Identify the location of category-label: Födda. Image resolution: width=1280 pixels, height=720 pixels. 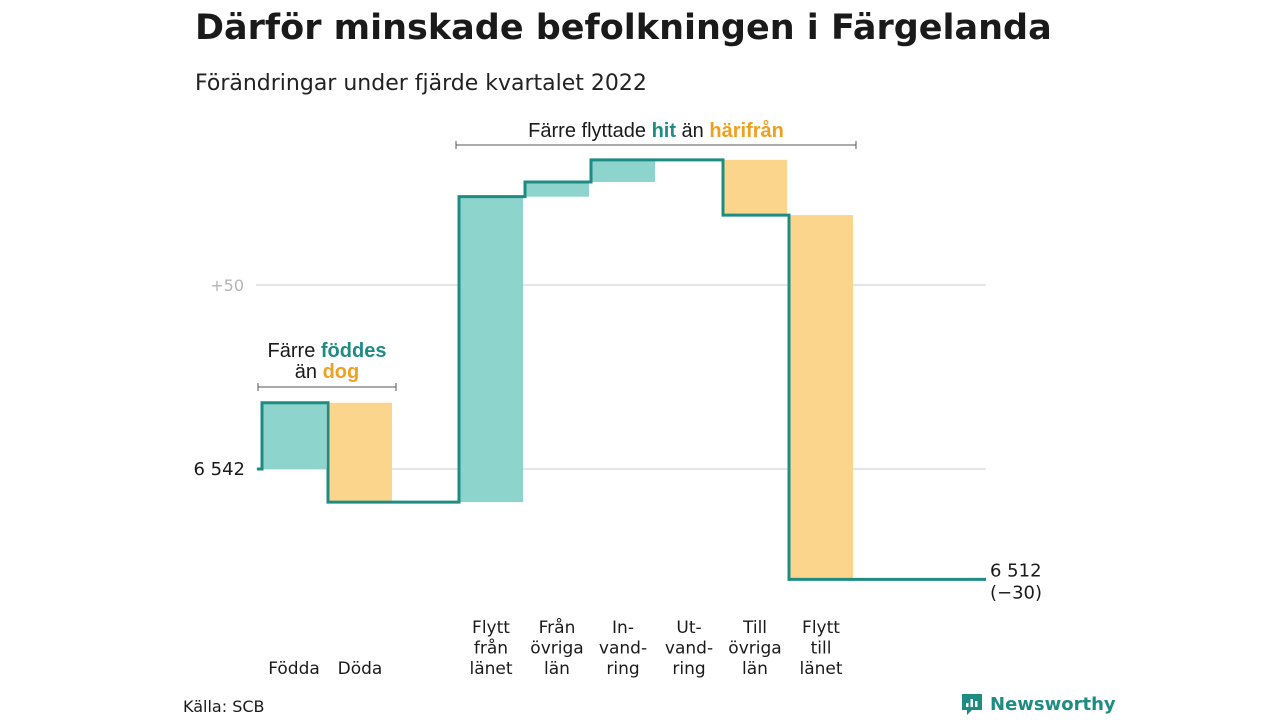
(294, 669).